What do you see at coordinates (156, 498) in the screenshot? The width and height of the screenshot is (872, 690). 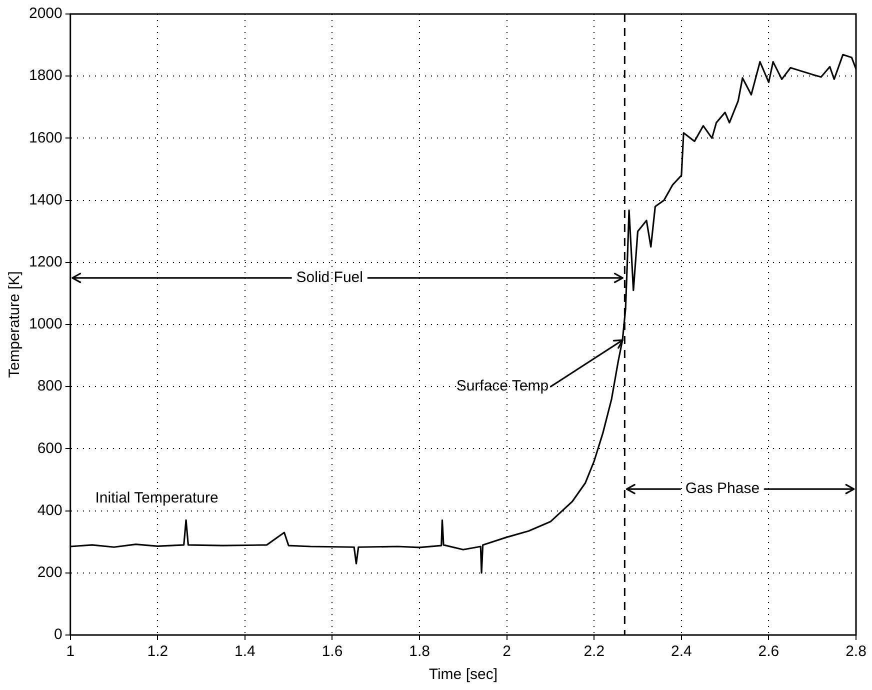 I see `annotation: Initial Temperature` at bounding box center [156, 498].